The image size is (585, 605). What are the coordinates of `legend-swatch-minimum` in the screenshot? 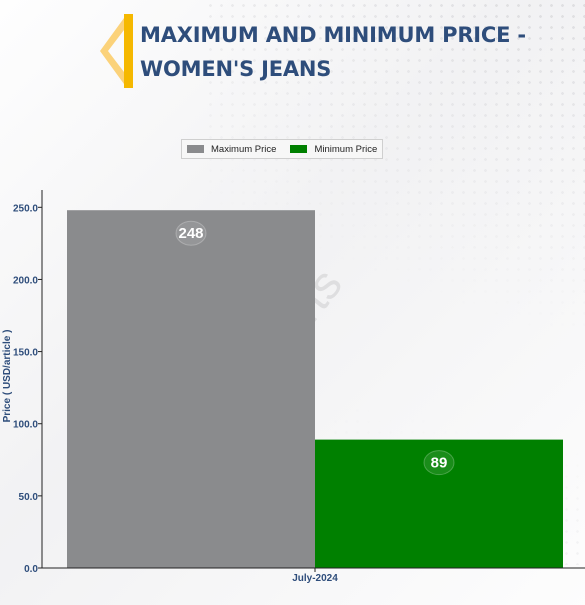 It's located at (299, 149).